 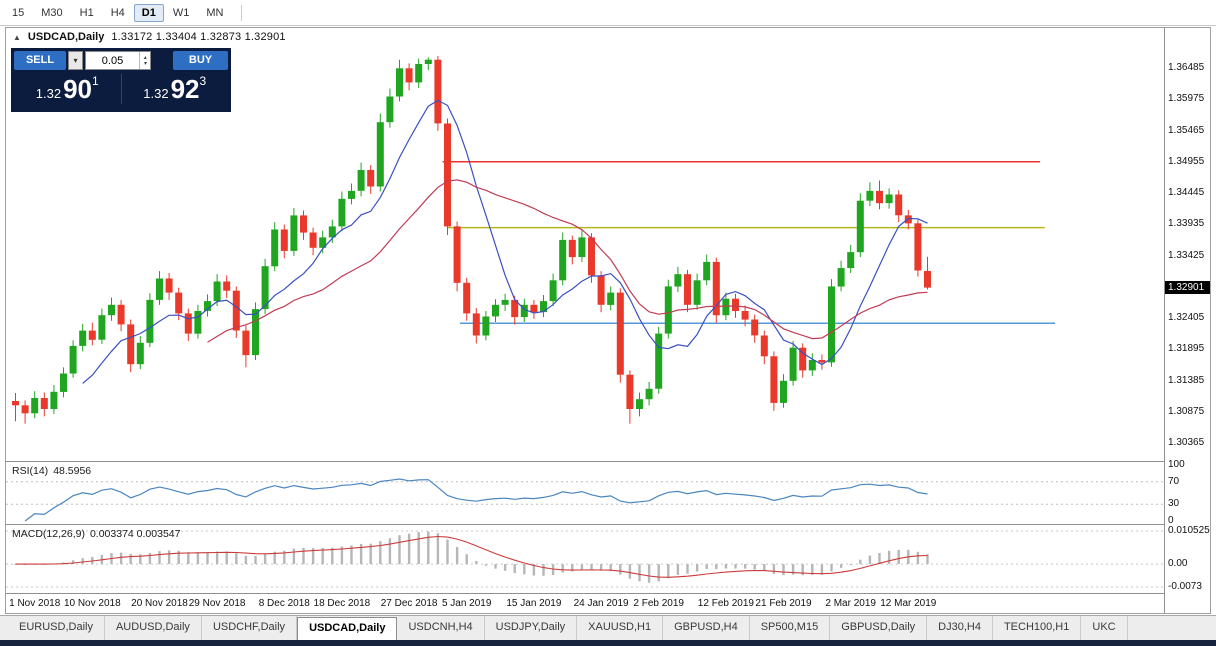 What do you see at coordinates (153, 628) in the screenshot?
I see `symbol-tab: AUDUSD,Daily` at bounding box center [153, 628].